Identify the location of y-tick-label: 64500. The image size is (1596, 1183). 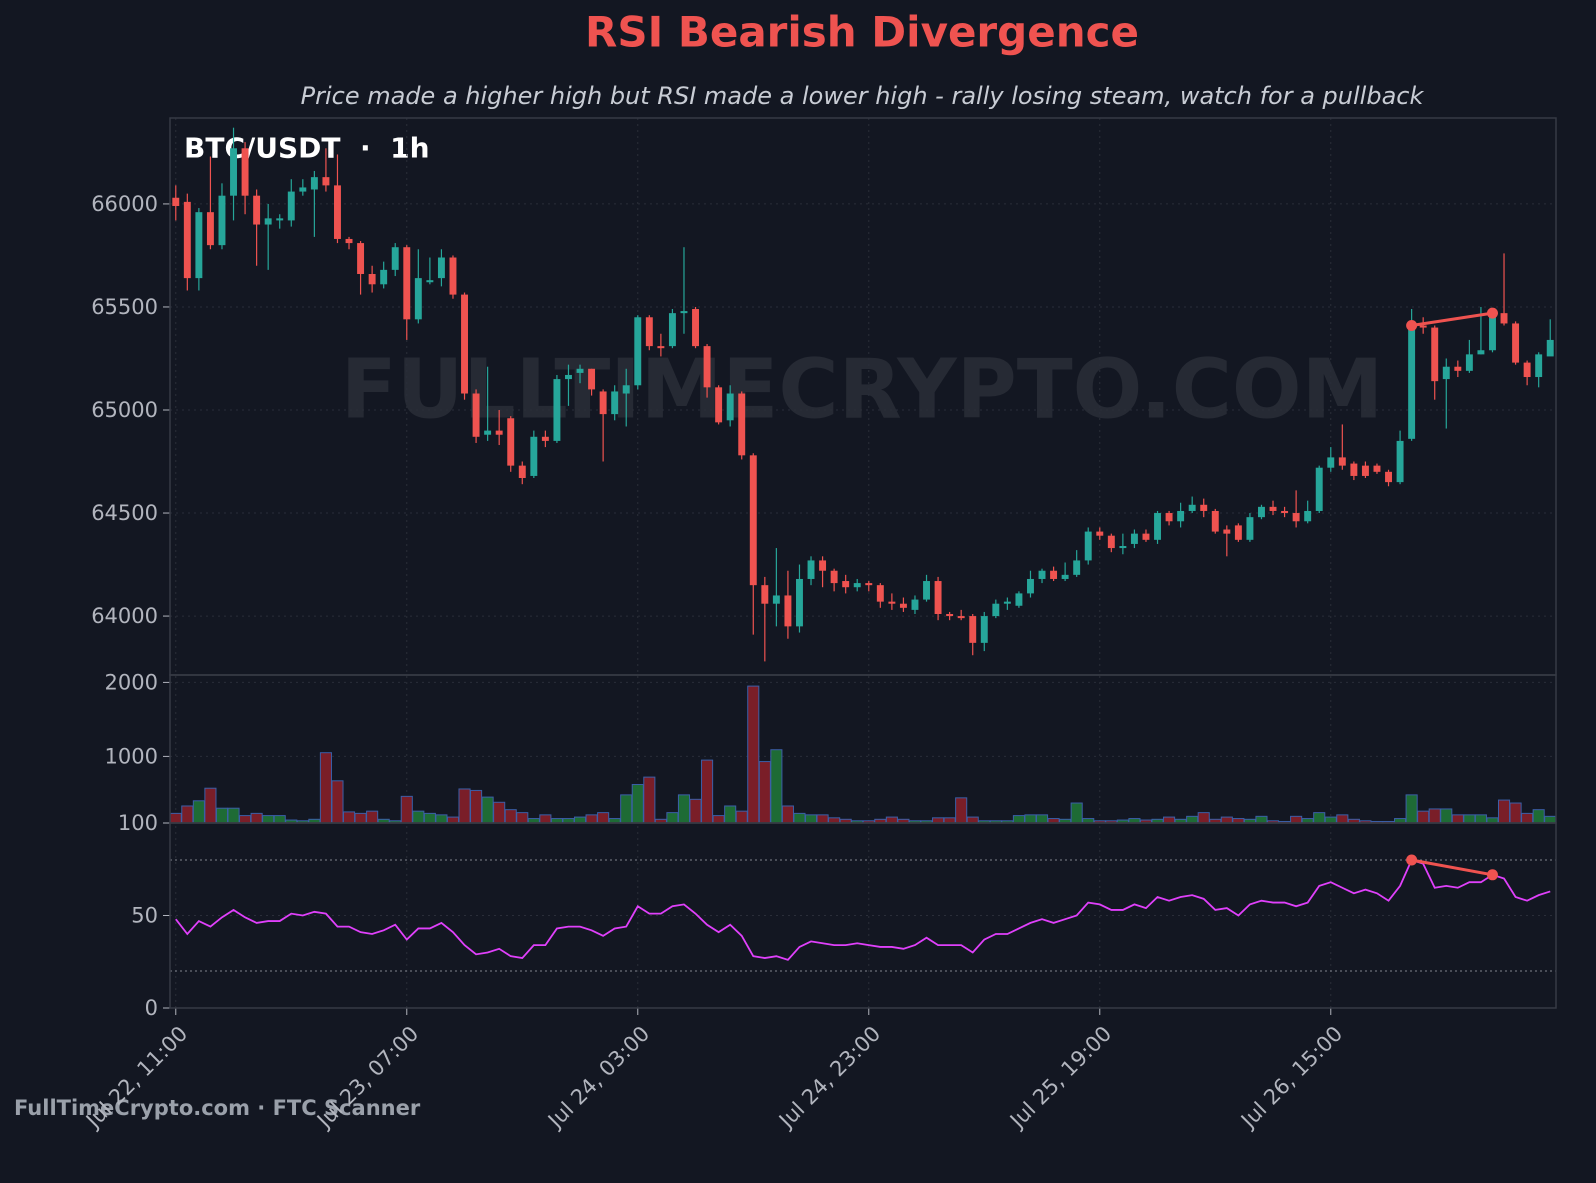
(124, 513).